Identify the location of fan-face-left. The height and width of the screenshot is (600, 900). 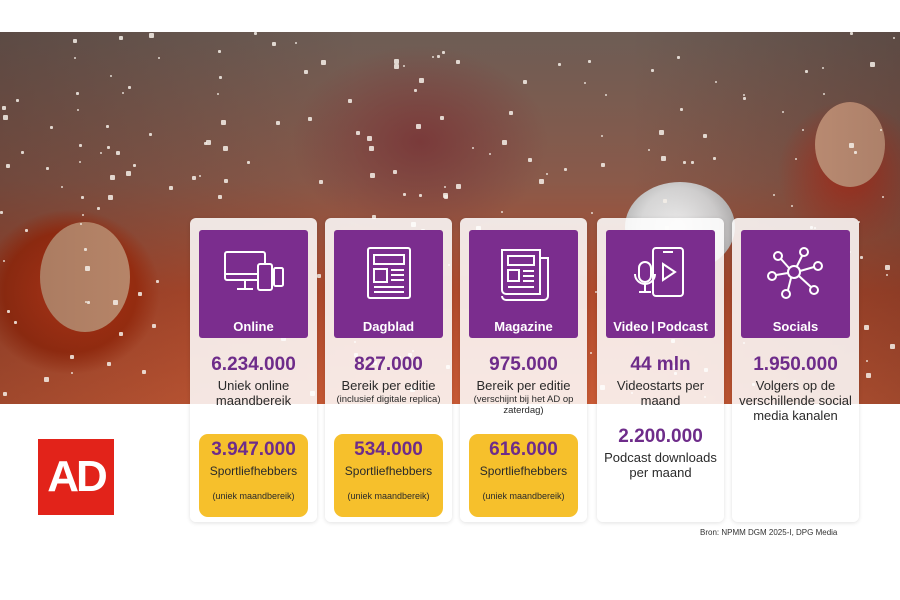
(85, 277).